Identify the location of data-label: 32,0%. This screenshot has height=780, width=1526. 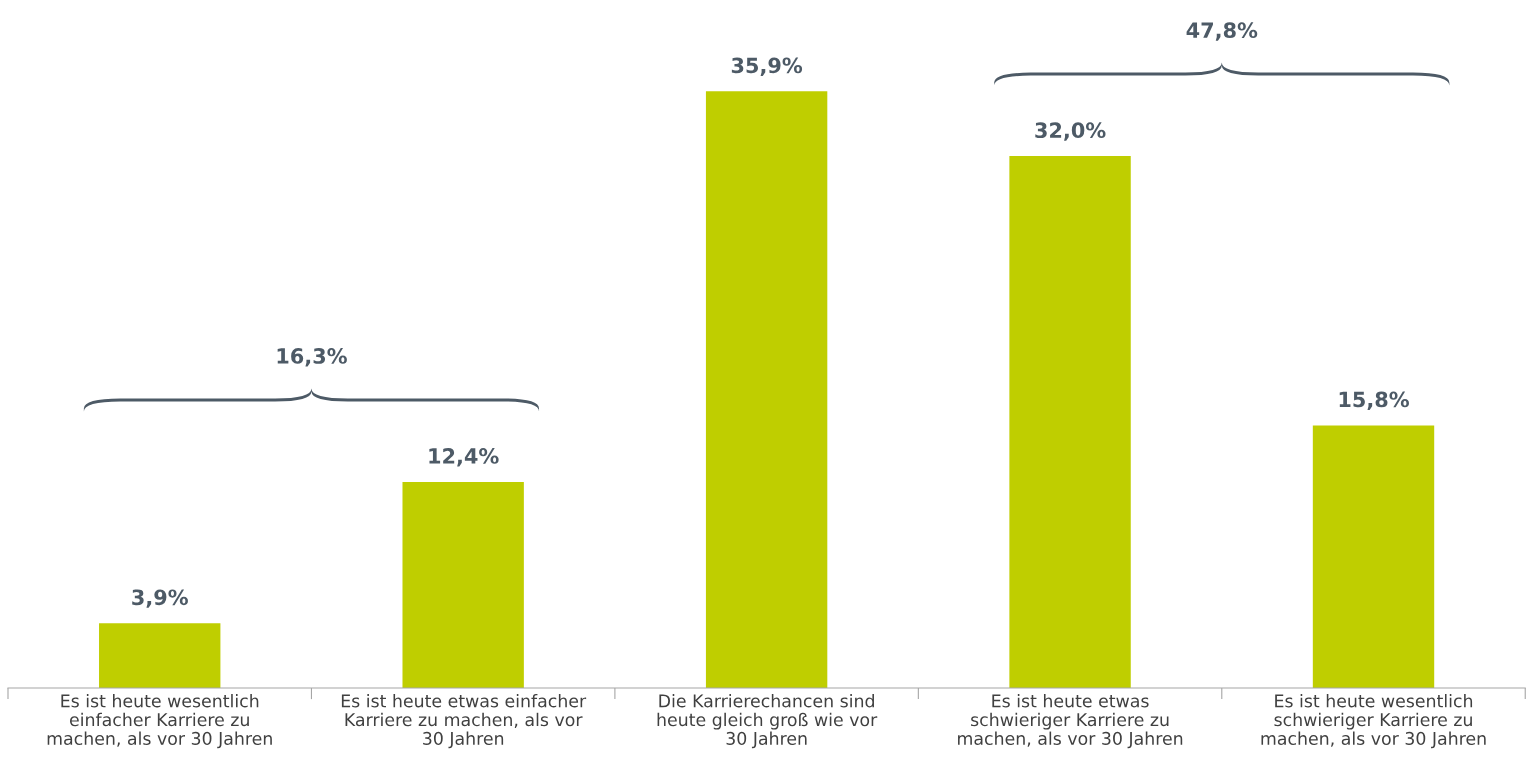
(1070, 131).